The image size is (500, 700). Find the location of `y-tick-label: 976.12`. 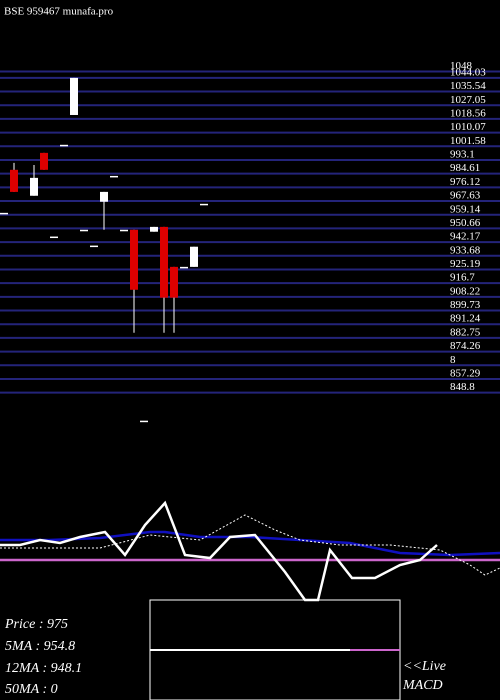

y-tick-label: 976.12 is located at coordinates (465, 182).